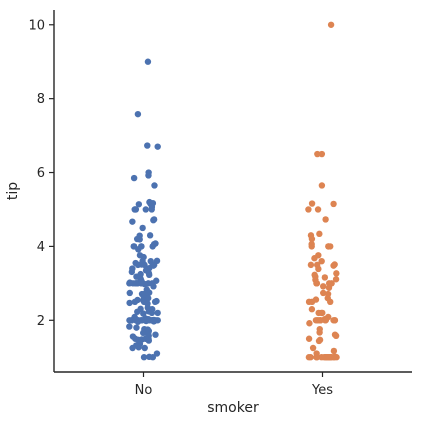 The image size is (425, 425). What do you see at coordinates (41, 99) in the screenshot?
I see `y-tick-label: 8` at bounding box center [41, 99].